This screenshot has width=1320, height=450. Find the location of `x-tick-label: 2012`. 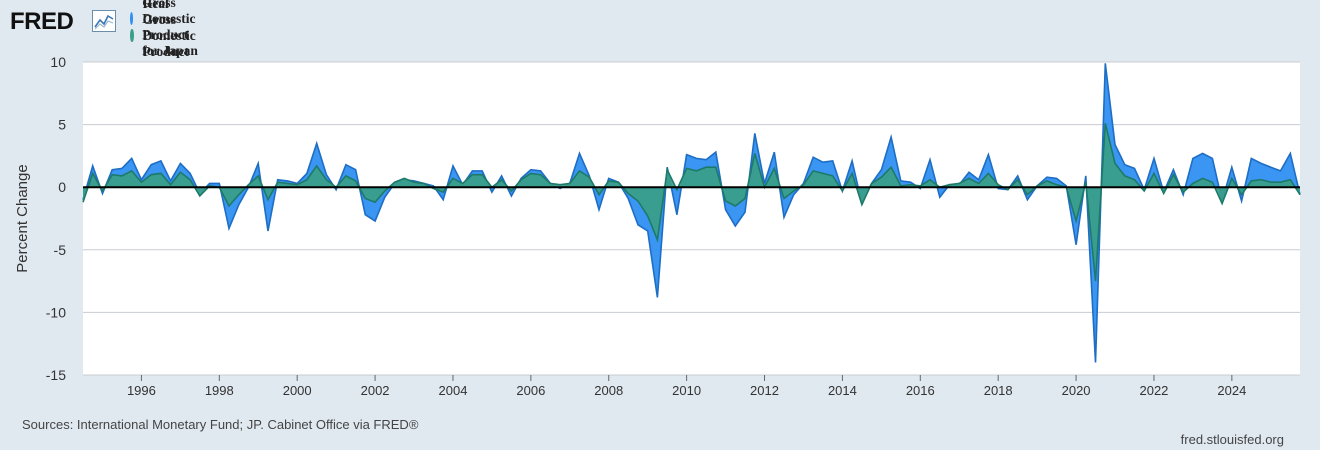

x-tick-label: 2012 is located at coordinates (764, 390).